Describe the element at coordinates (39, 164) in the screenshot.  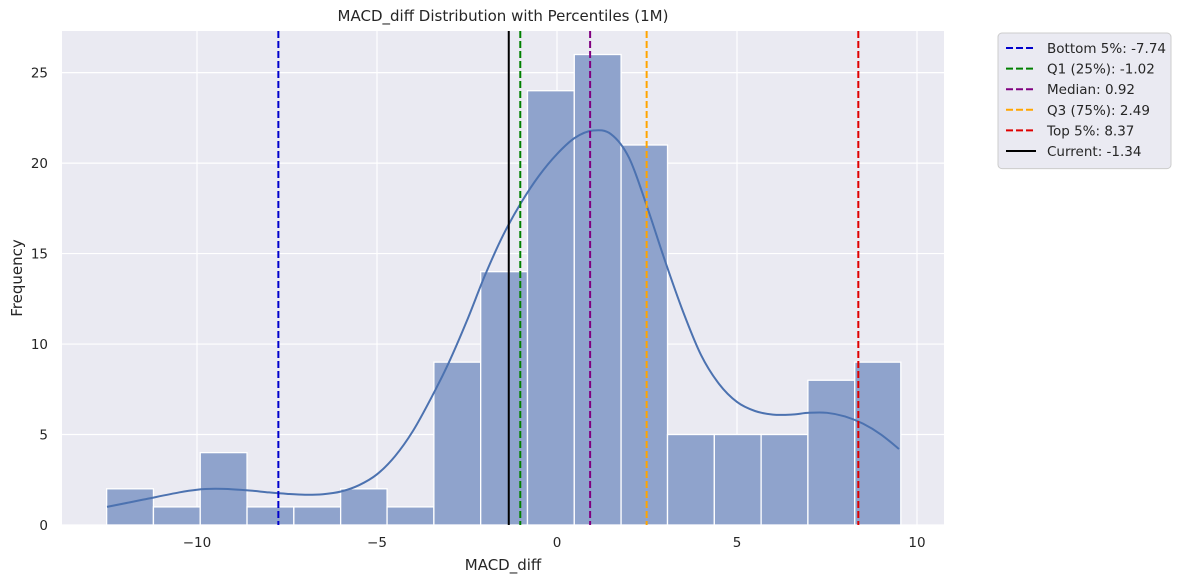
I see `y-tick-label: 20` at that location.